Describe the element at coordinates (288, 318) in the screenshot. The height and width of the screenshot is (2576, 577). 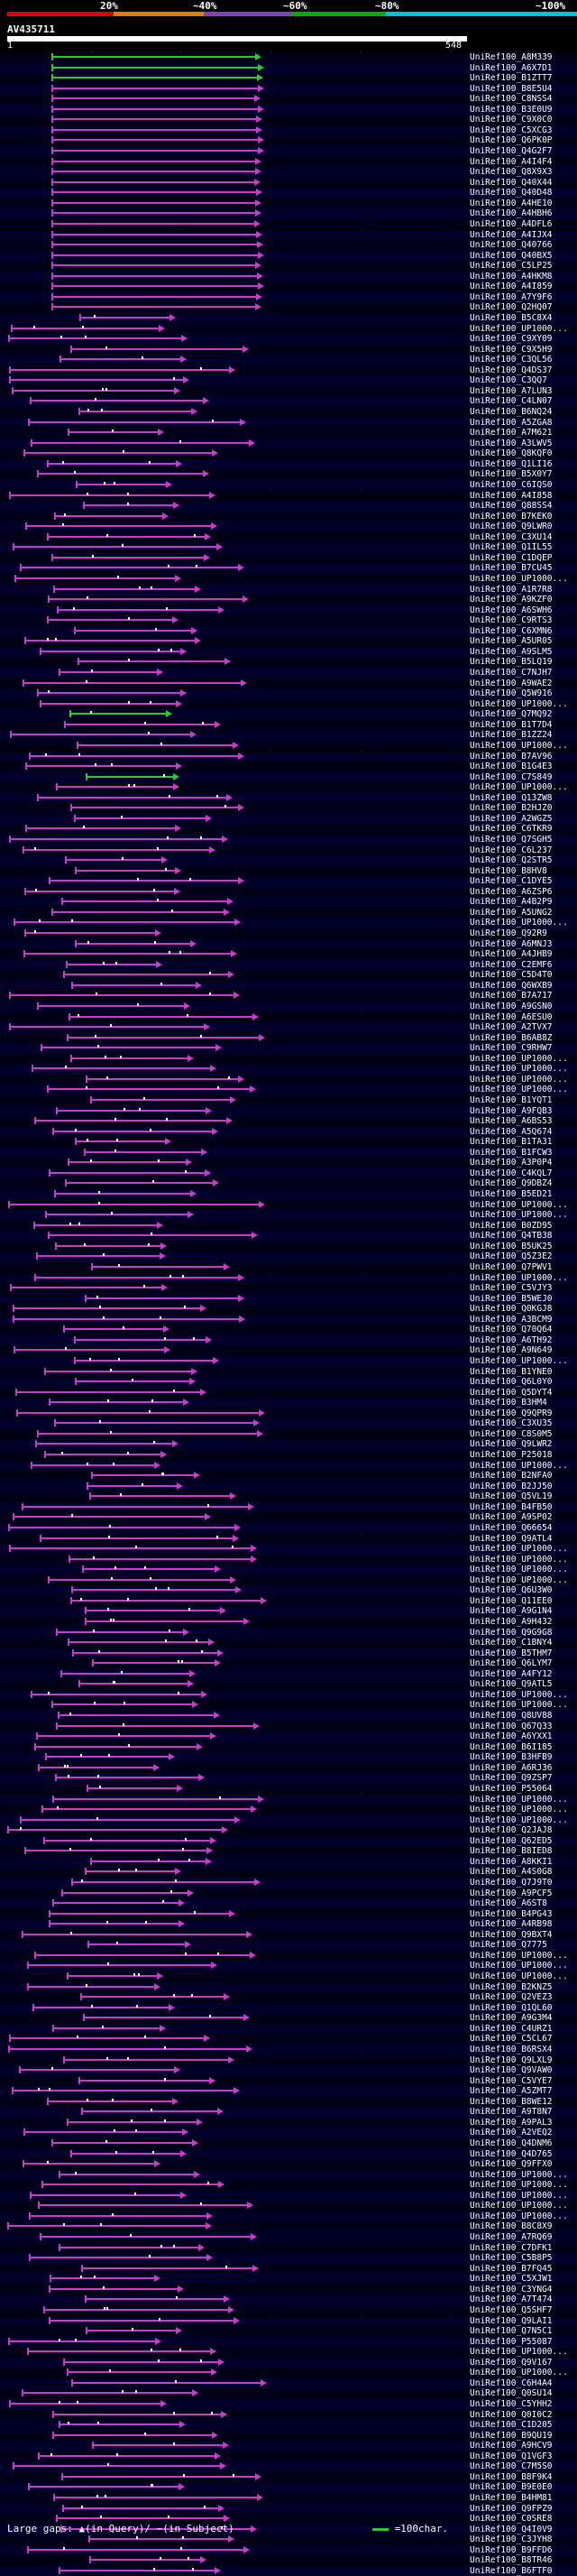
I see `hit-row: UniRef100_B5C8X4` at that location.